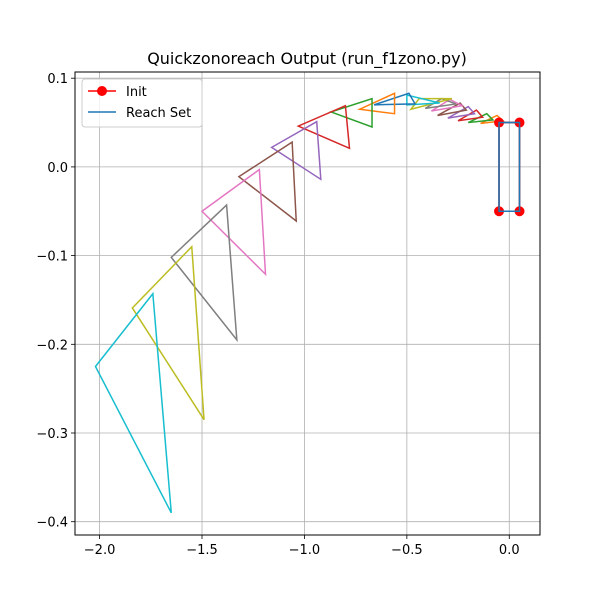 The height and width of the screenshot is (600, 600). What do you see at coordinates (142, 103) in the screenshot?
I see `legend: Init Reach Set` at bounding box center [142, 103].